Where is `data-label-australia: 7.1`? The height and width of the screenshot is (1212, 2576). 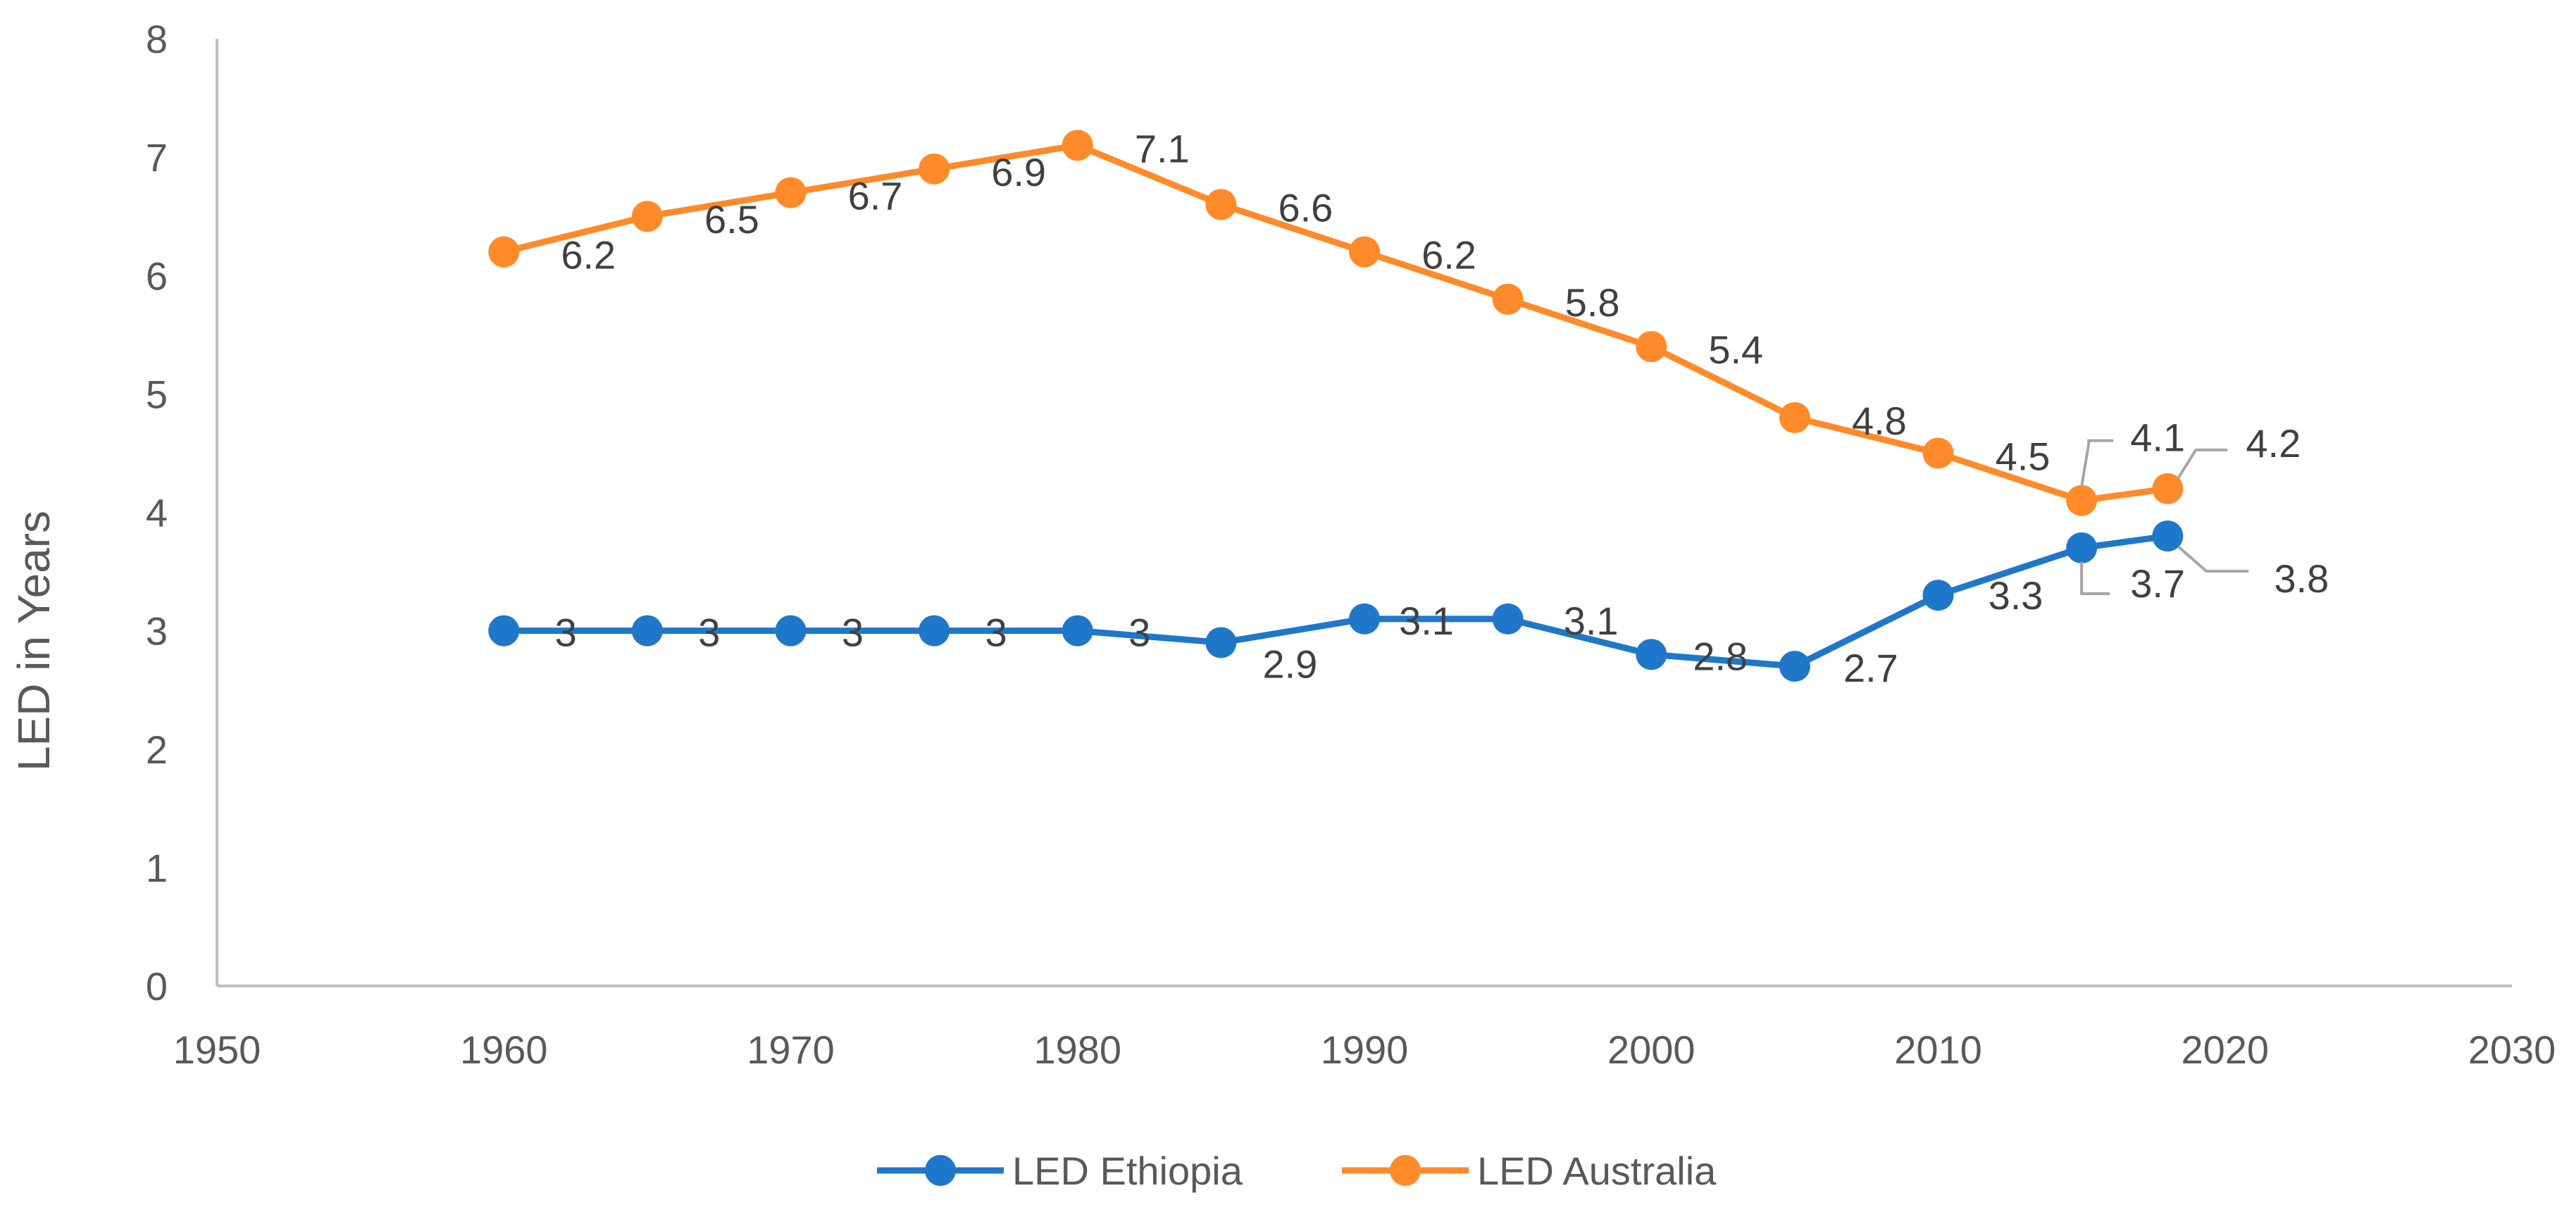 data-label-australia: 7.1 is located at coordinates (1162, 148).